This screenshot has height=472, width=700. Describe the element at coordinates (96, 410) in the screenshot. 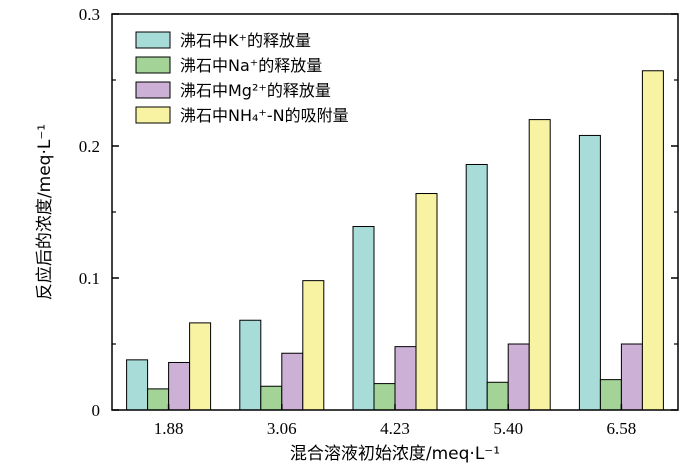

I see `y-tick-label: 0` at that location.